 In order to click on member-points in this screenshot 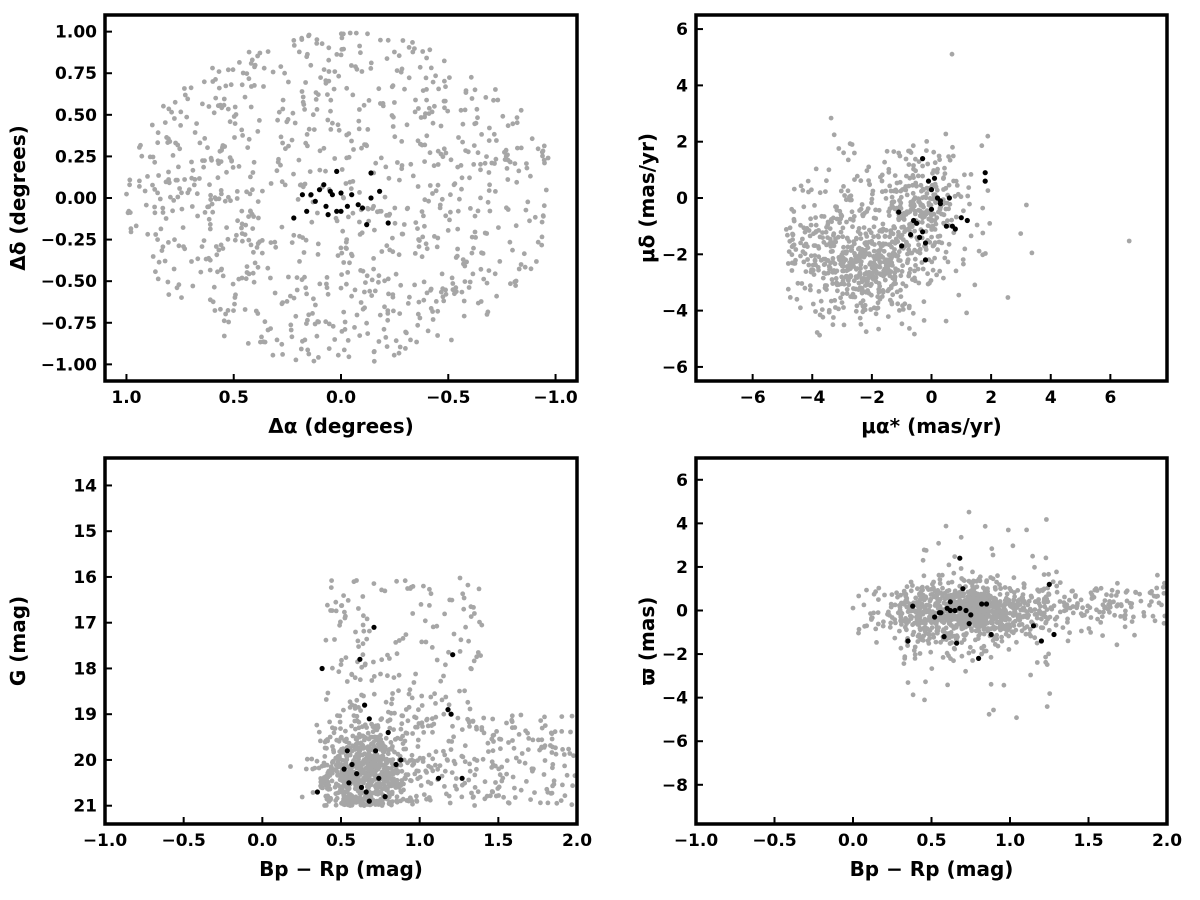, I will do `click(942, 209)`.